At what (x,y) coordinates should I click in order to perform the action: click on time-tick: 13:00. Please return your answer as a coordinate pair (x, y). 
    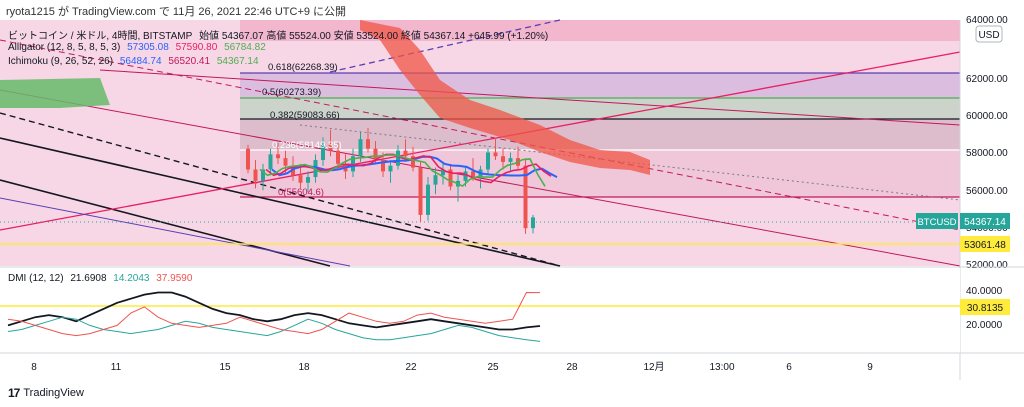
    Looking at the image, I should click on (721, 367).